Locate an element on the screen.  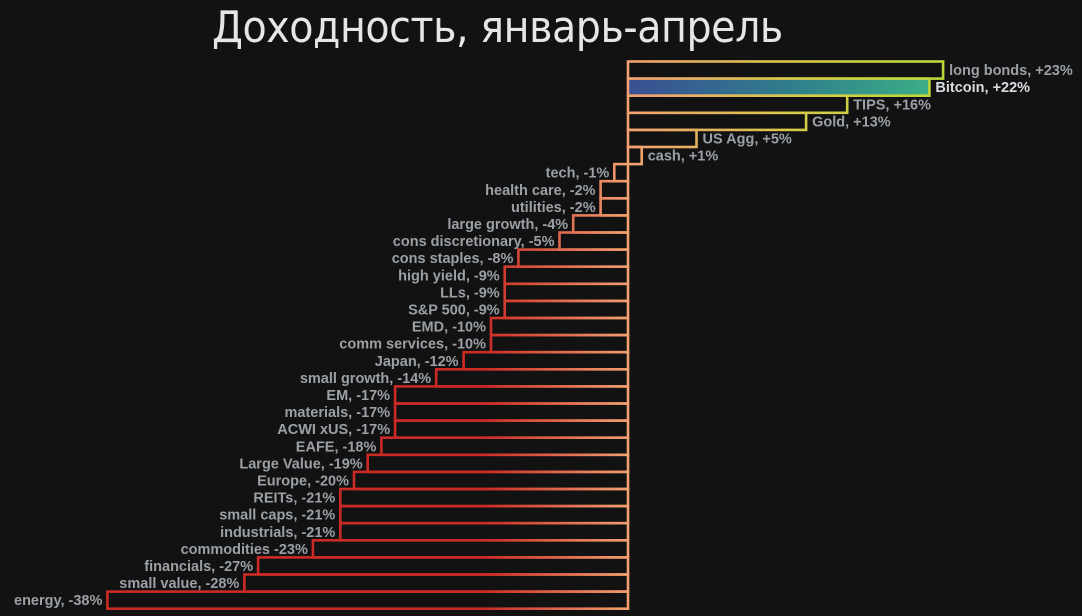
bar-label-comm-services: comm services, -10% is located at coordinates (412, 345).